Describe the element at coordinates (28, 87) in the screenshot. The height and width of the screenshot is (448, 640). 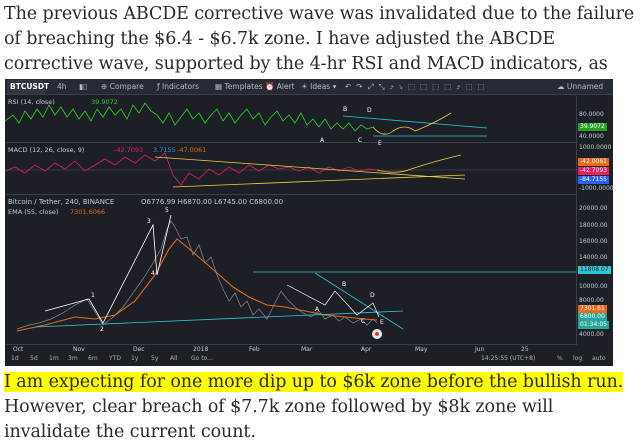
I see `symbol-search-button: BTCUSDT` at that location.